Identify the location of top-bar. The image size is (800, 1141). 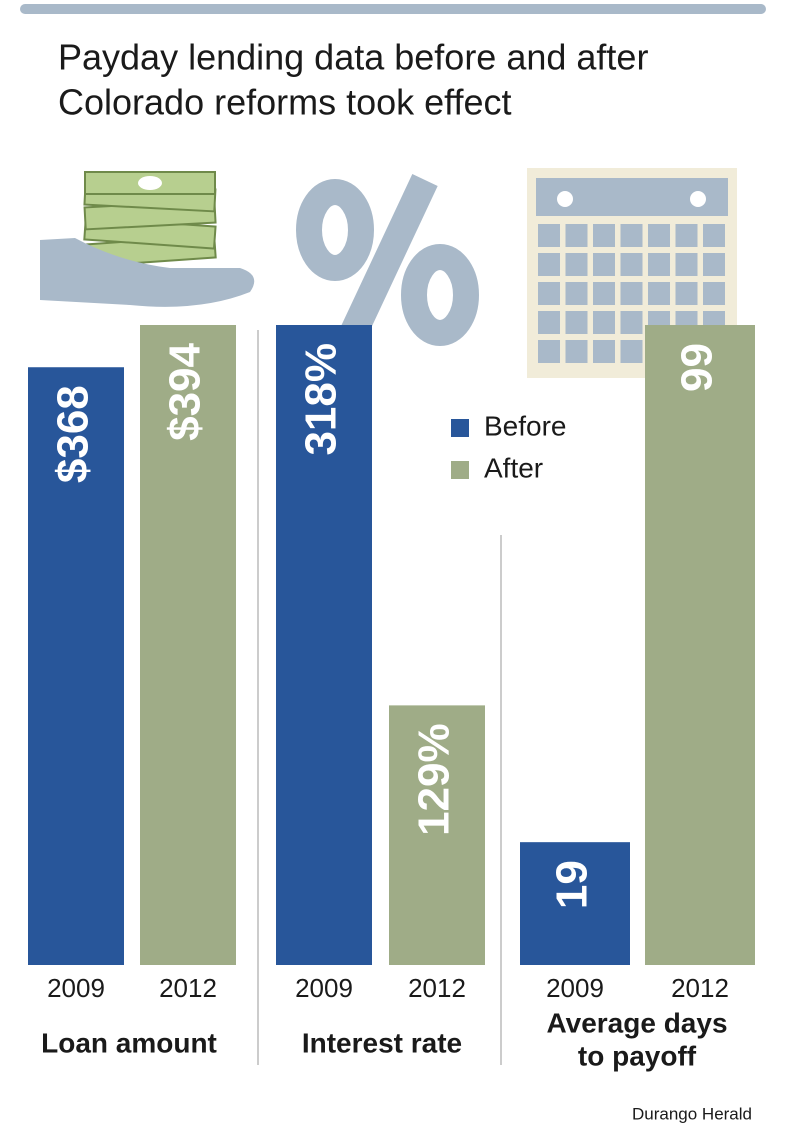
(393, 9).